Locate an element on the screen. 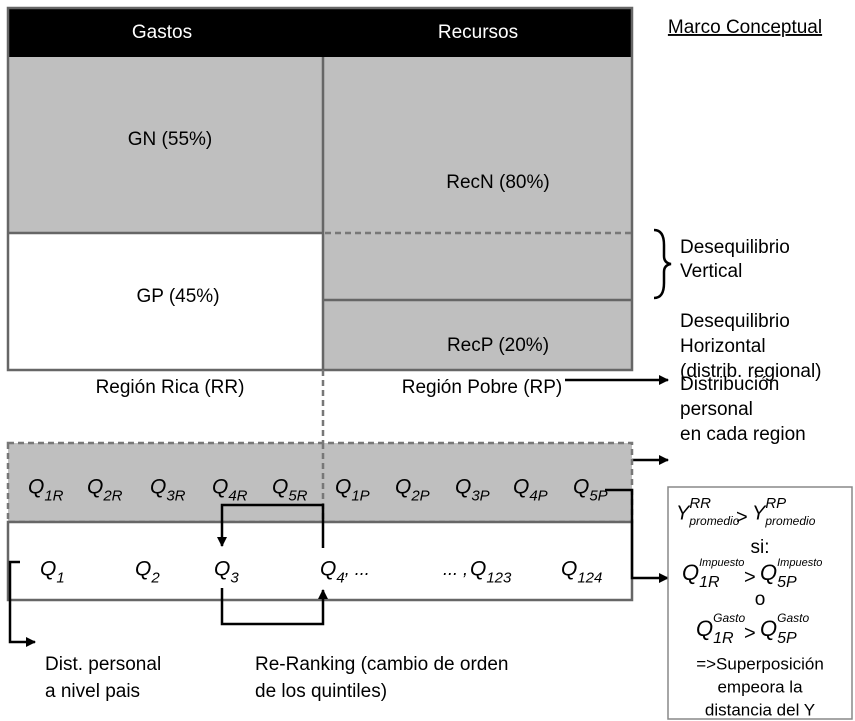 This screenshot has height=721, width=855. conclusion: distancia del Y is located at coordinates (760, 709).